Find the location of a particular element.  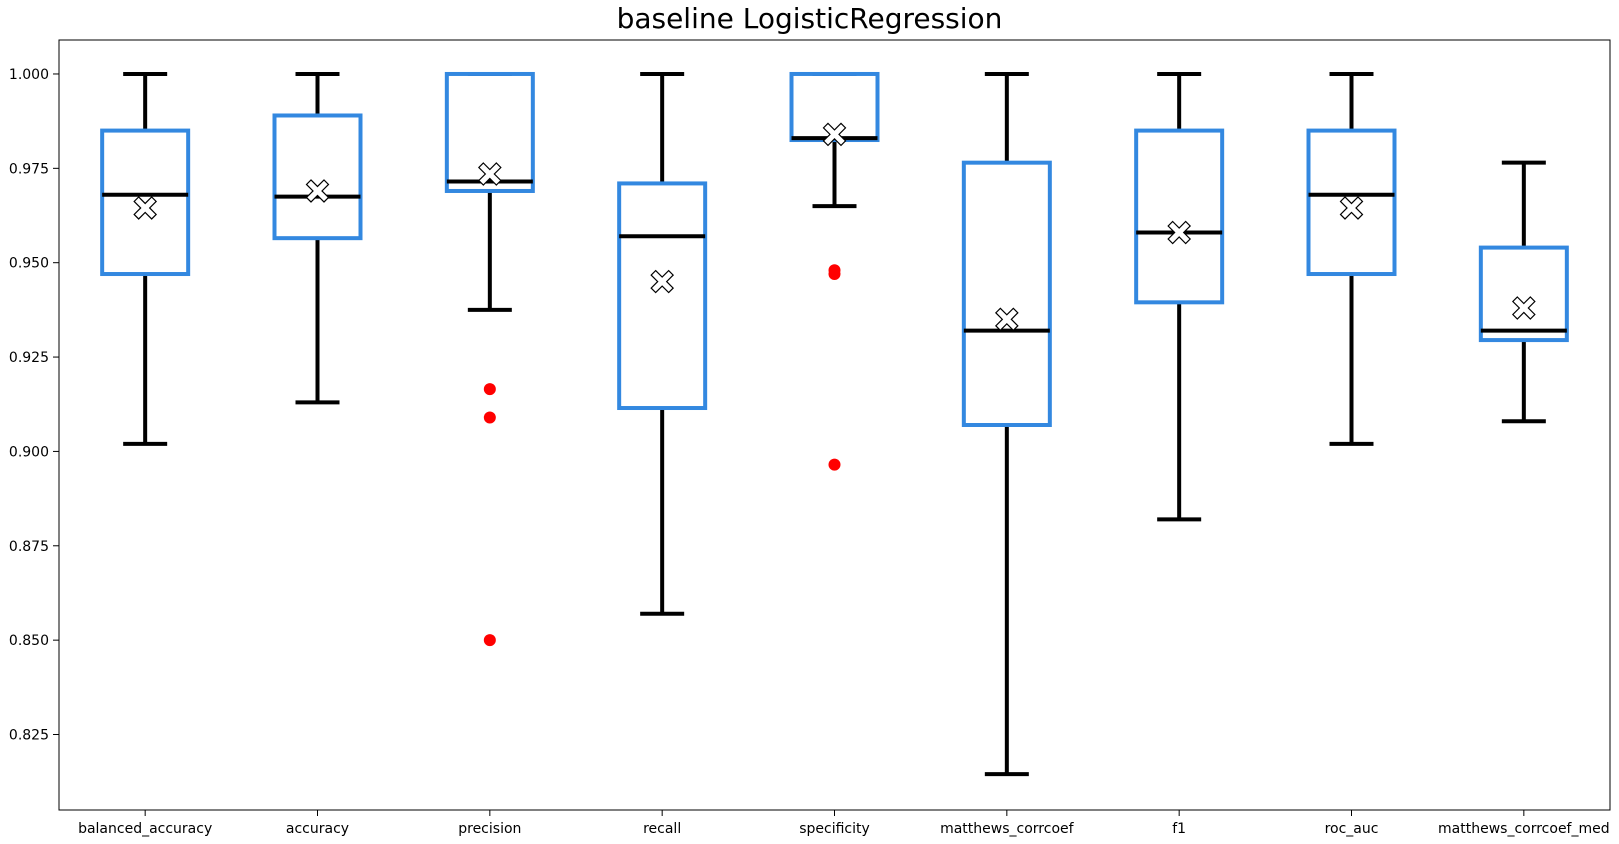

x-tick-label: accuracy is located at coordinates (317, 829).